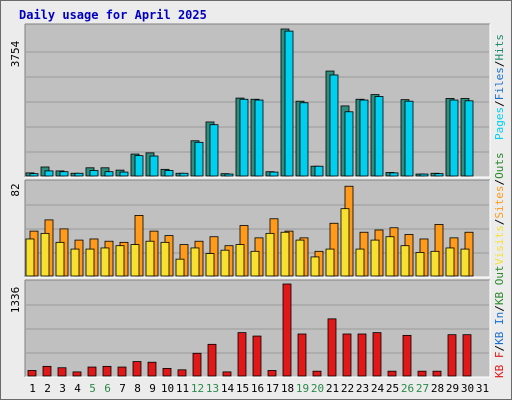 The image size is (512, 400). I want to click on x-tick-label: 14, so click(228, 388).